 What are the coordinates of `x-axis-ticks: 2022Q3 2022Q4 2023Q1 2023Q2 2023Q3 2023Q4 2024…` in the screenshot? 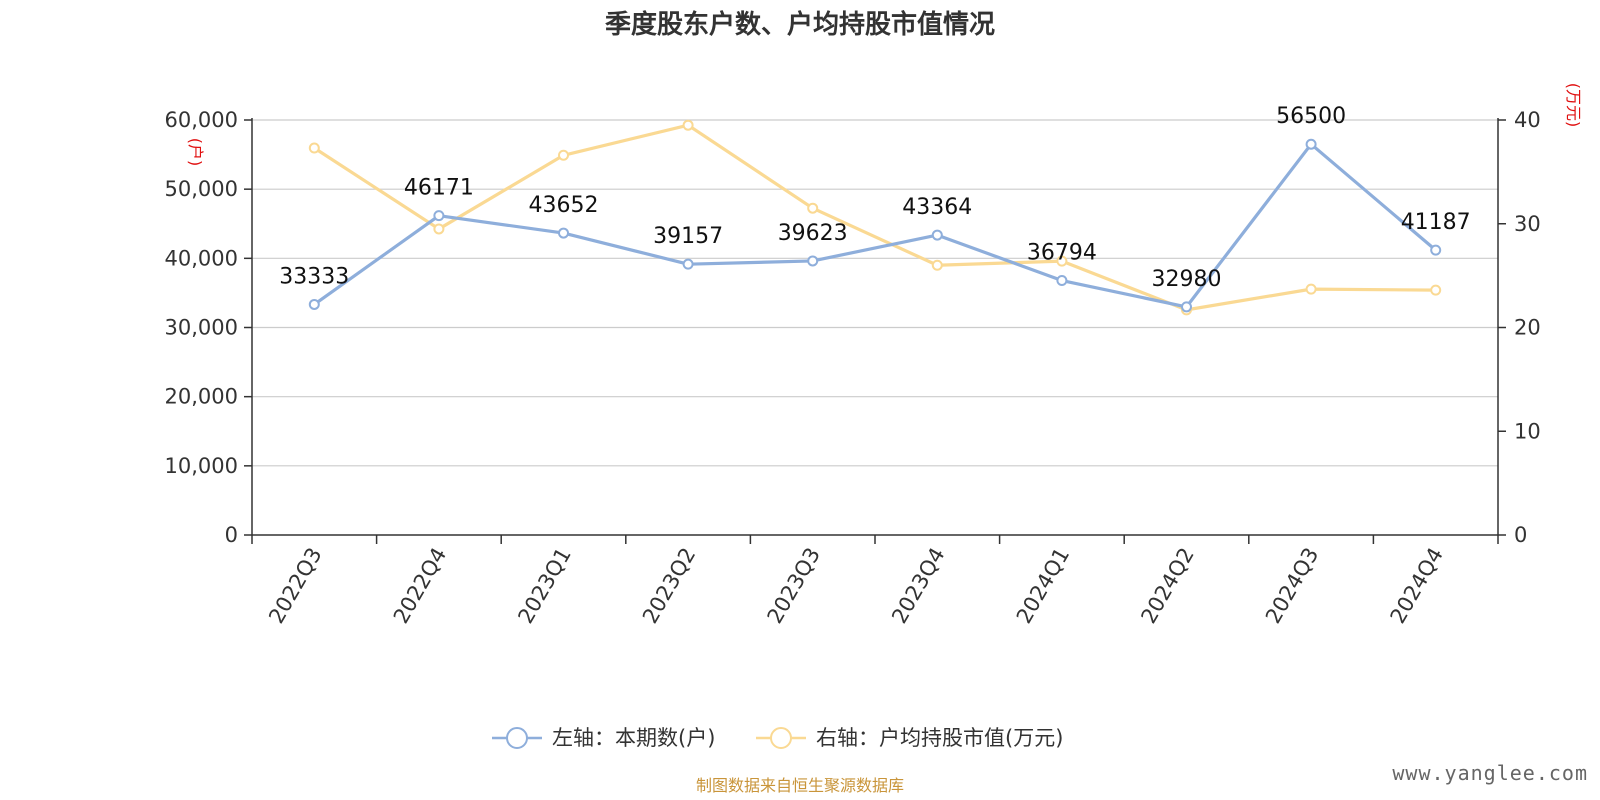 It's located at (875, 581).